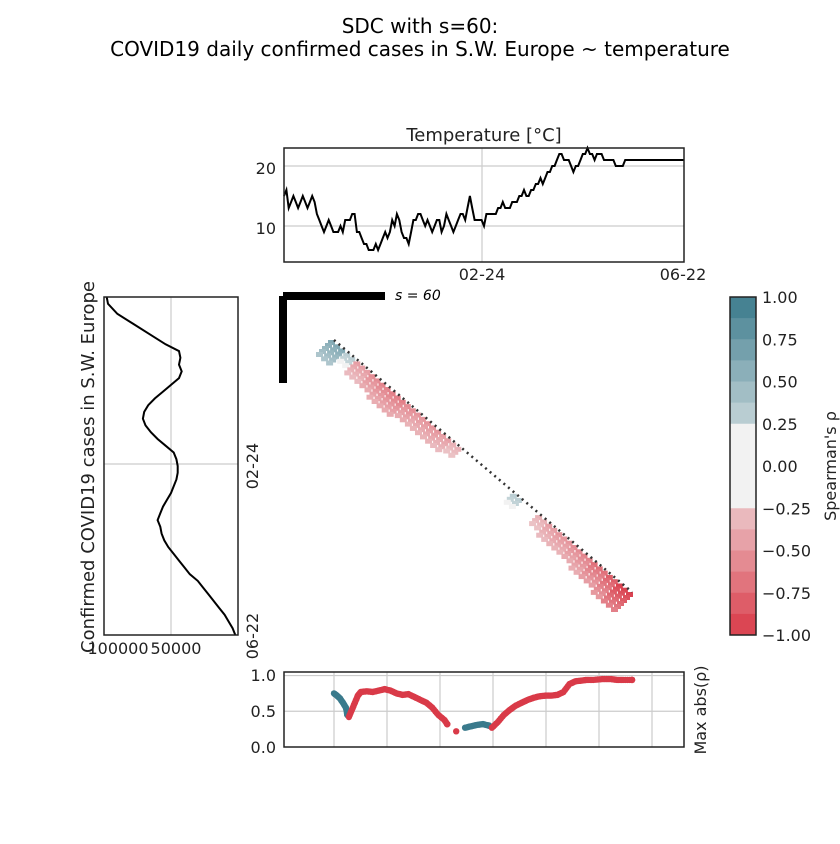 The image size is (840, 844). Describe the element at coordinates (176, 648) in the screenshot. I see `cases-xtick-50000: 50000` at that location.